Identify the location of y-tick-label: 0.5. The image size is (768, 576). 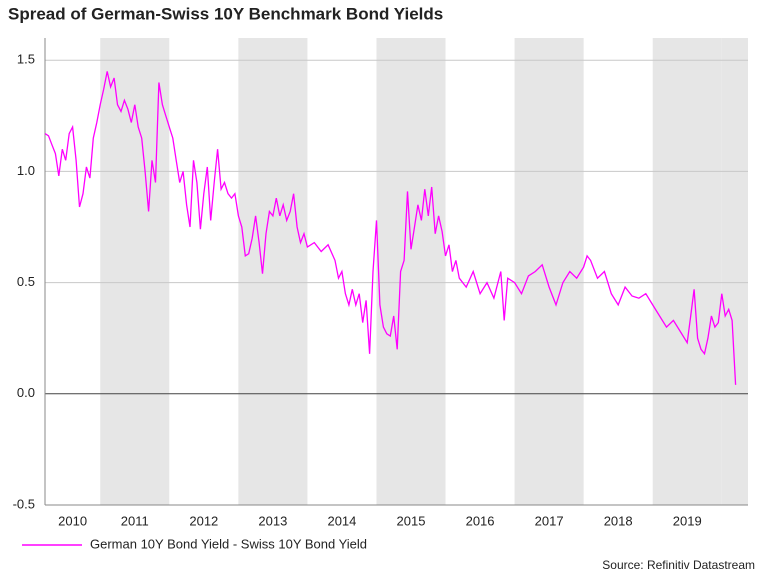
(26, 281).